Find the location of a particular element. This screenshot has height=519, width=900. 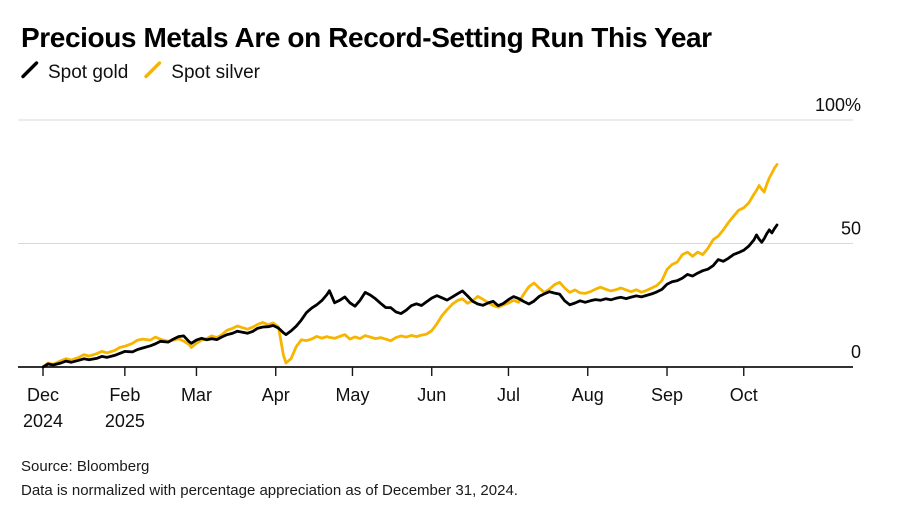

svg-text: Sep is located at coordinates (667, 395).